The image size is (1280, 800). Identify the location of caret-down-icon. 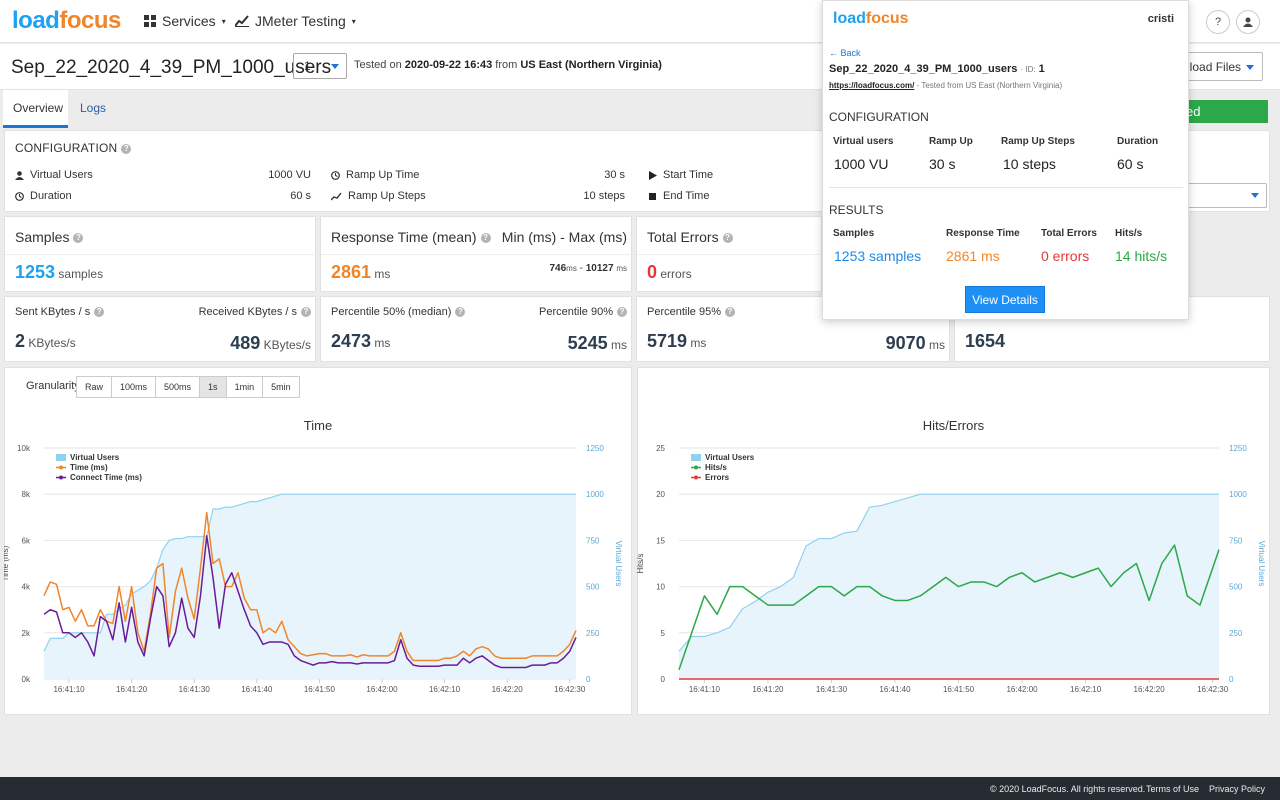
(1250, 67).